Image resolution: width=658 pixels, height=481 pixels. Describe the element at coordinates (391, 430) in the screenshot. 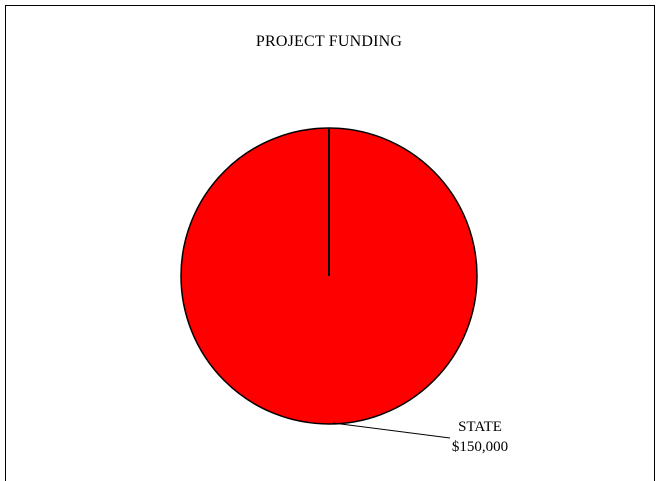

I see `slice-label-leader-line` at that location.